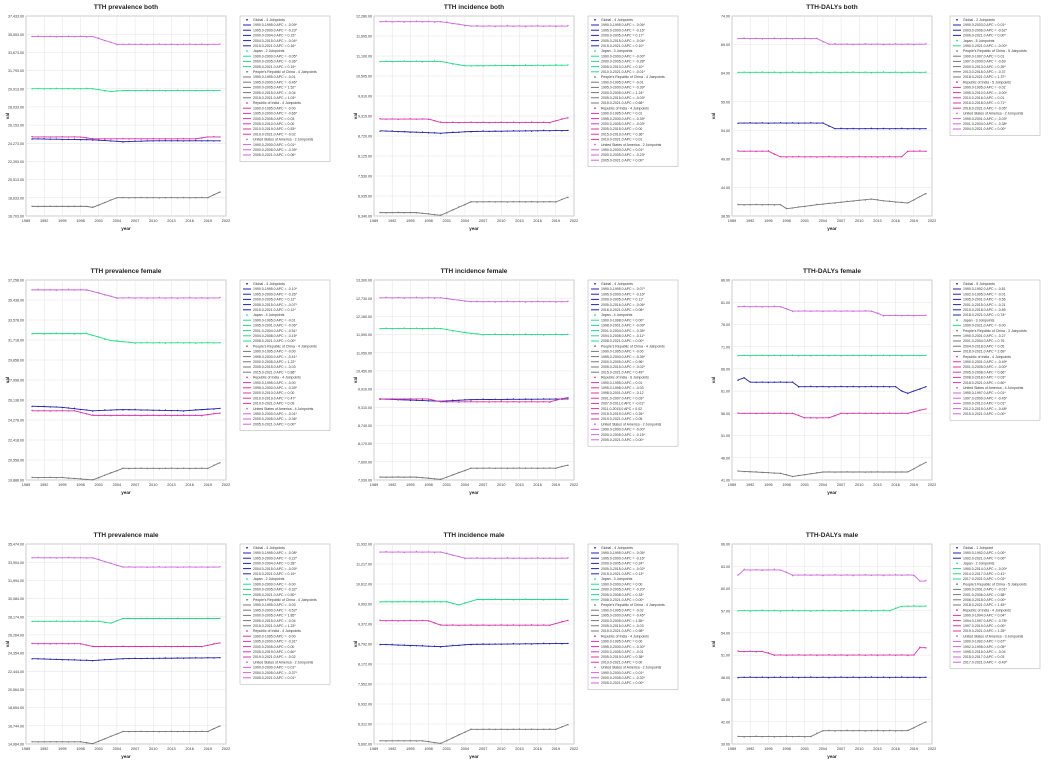  What do you see at coordinates (44, 749) in the screenshot?
I see `x-tick-label: 1992` at bounding box center [44, 749].